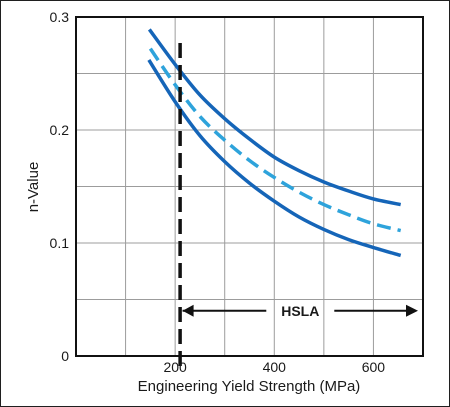 This screenshot has width=450, height=407. Describe the element at coordinates (249, 386) in the screenshot. I see `x-axis-label: Engineering Yield Strength (MPa)` at that location.